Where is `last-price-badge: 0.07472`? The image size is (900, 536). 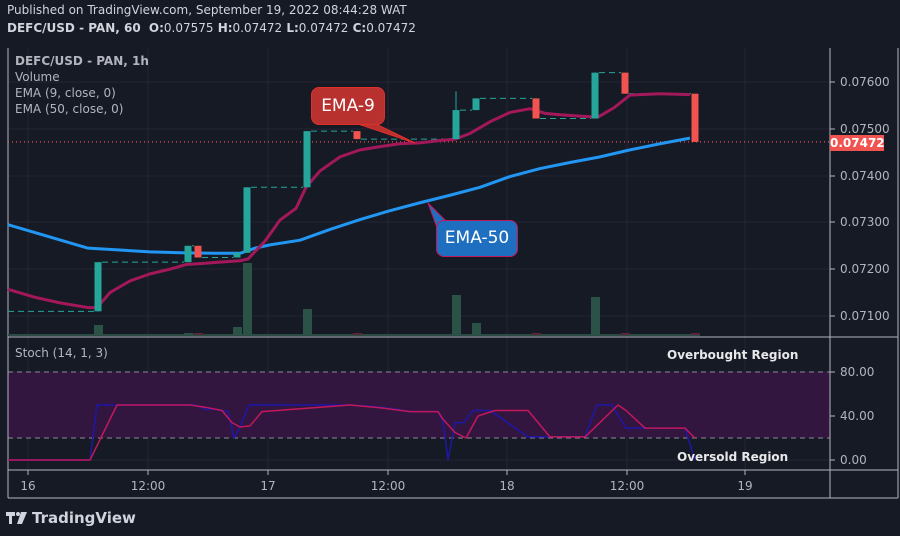 last-price-badge: 0.07472 is located at coordinates (857, 143).